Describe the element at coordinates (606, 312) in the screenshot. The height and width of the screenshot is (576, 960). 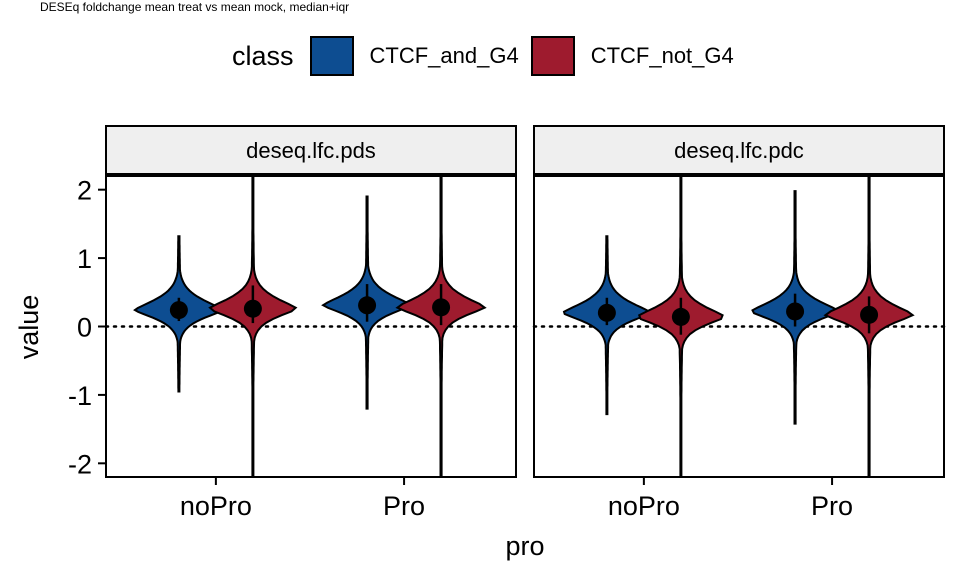
I see `median-point-deseq-lfc-pdc-nopro-ctcf-and-g4` at that location.